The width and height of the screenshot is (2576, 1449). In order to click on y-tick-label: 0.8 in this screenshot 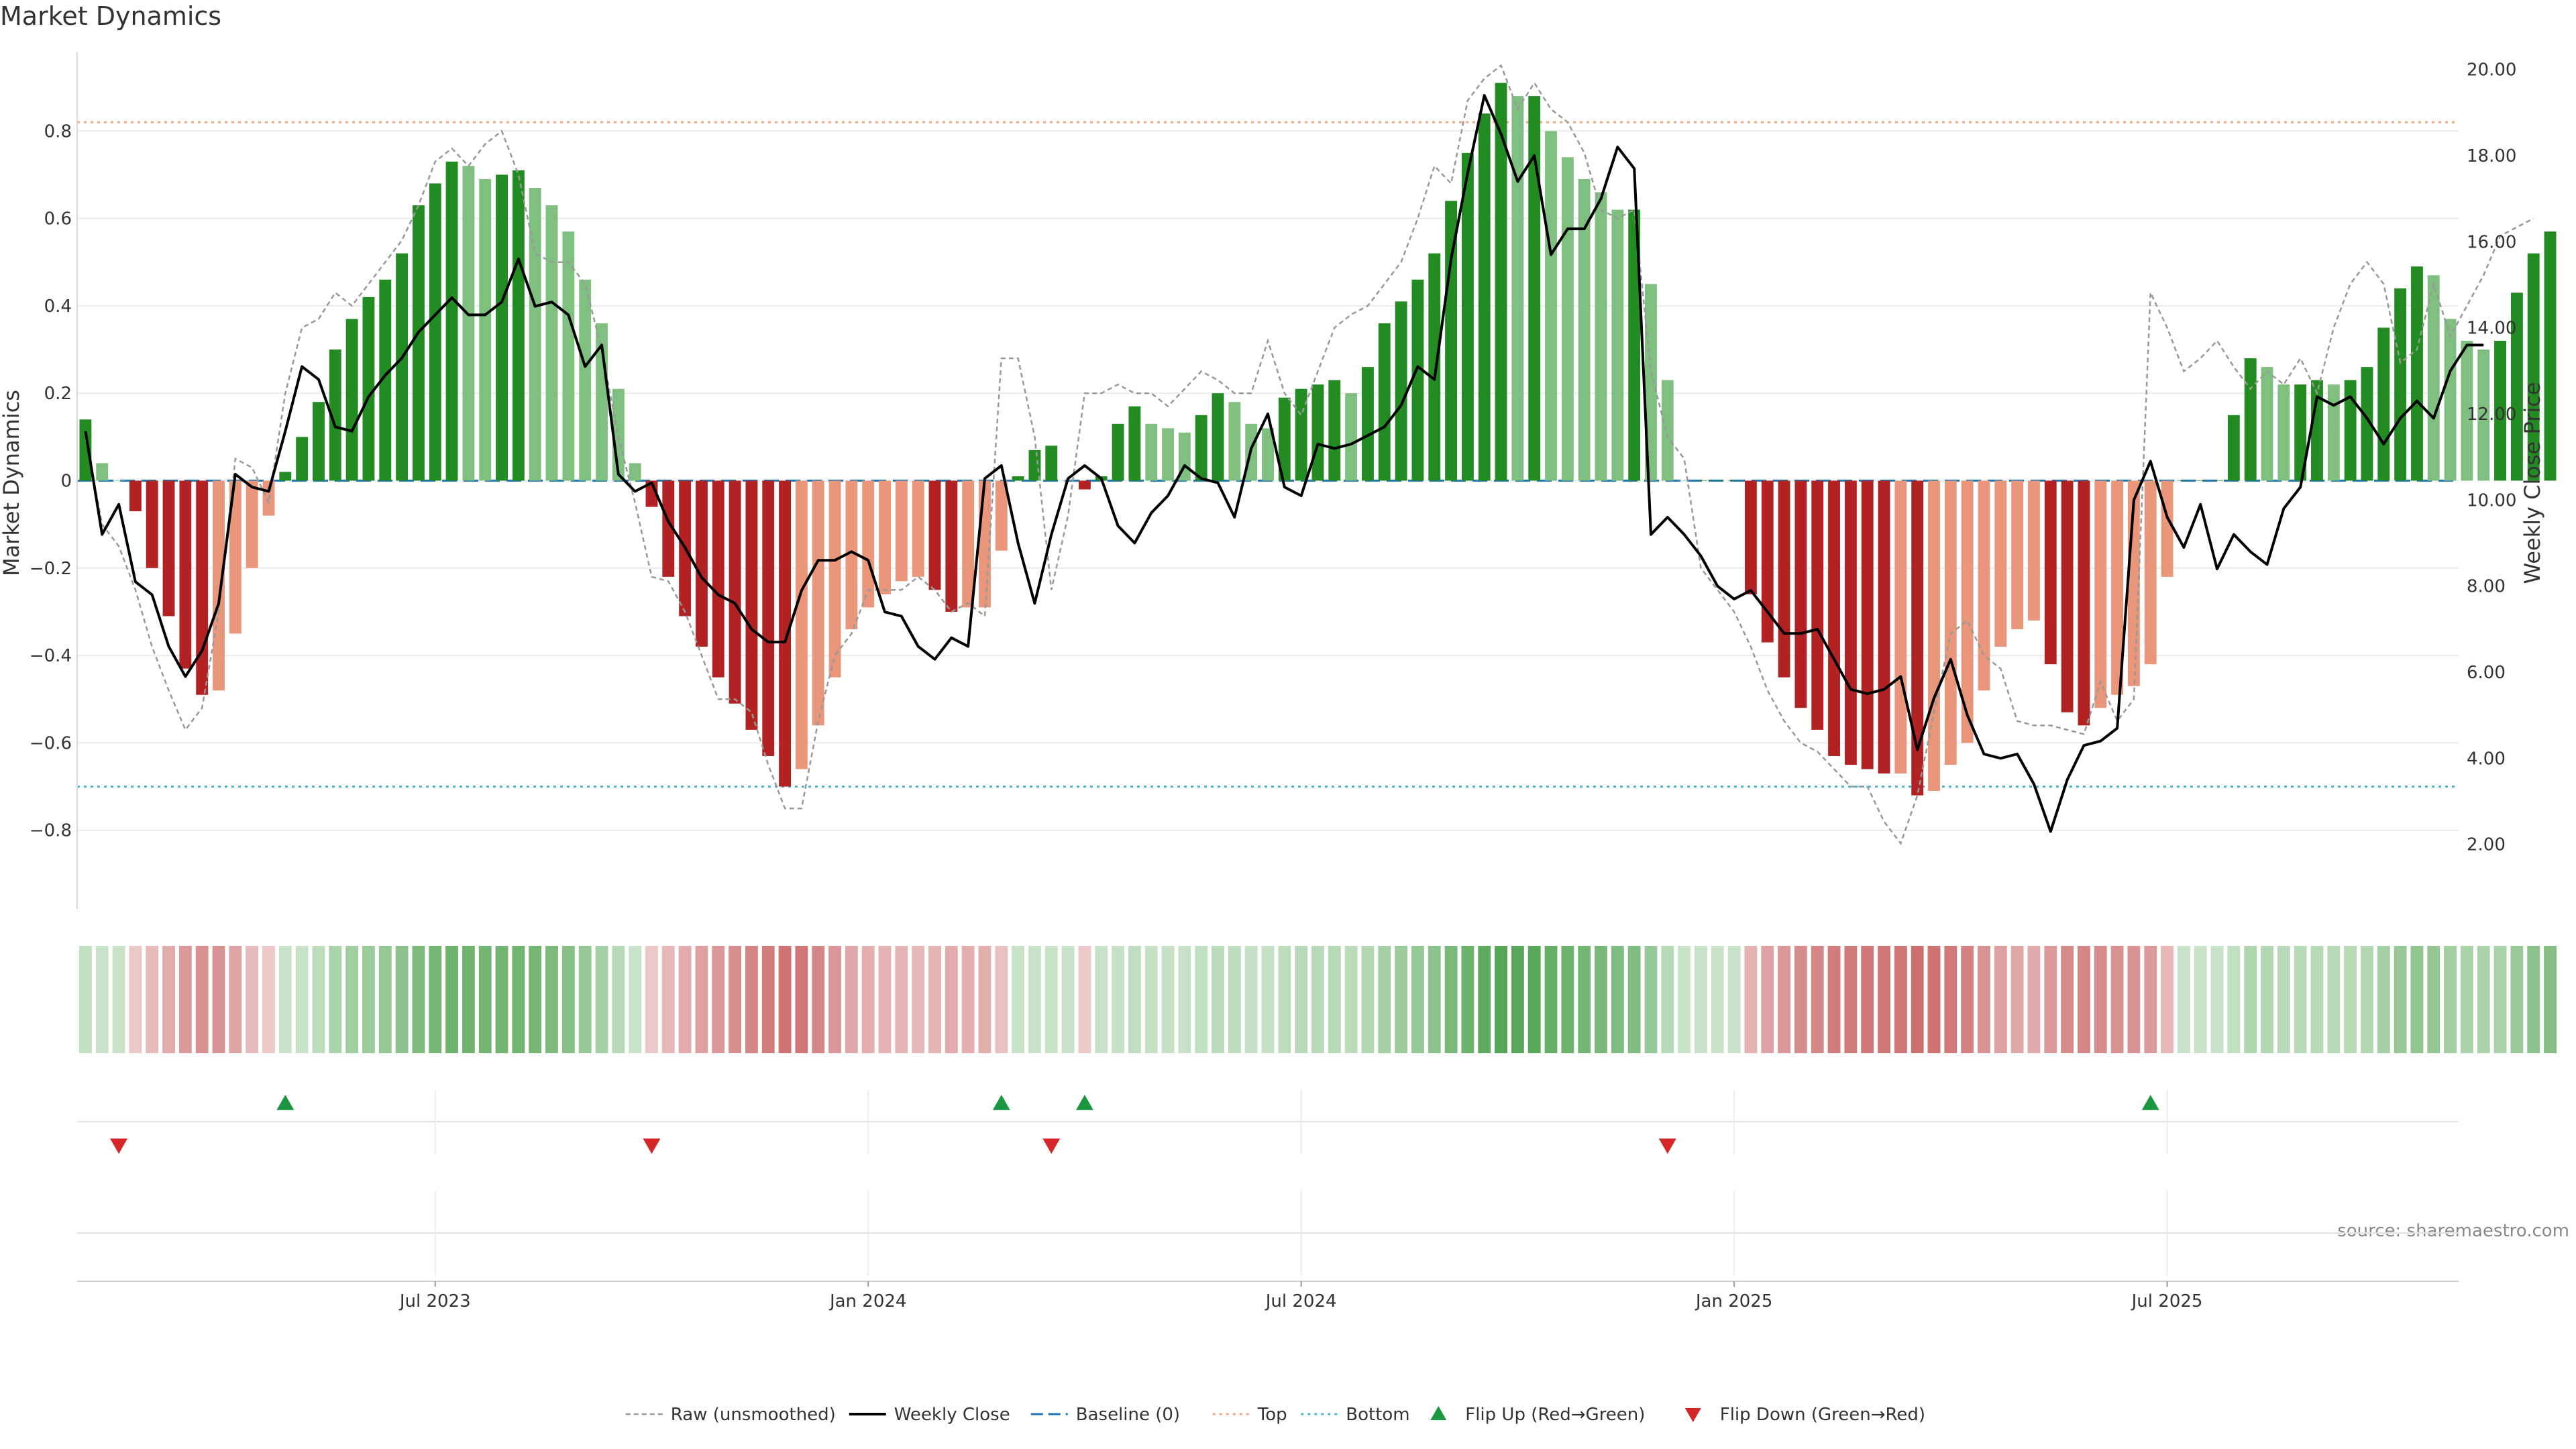, I will do `click(58, 131)`.